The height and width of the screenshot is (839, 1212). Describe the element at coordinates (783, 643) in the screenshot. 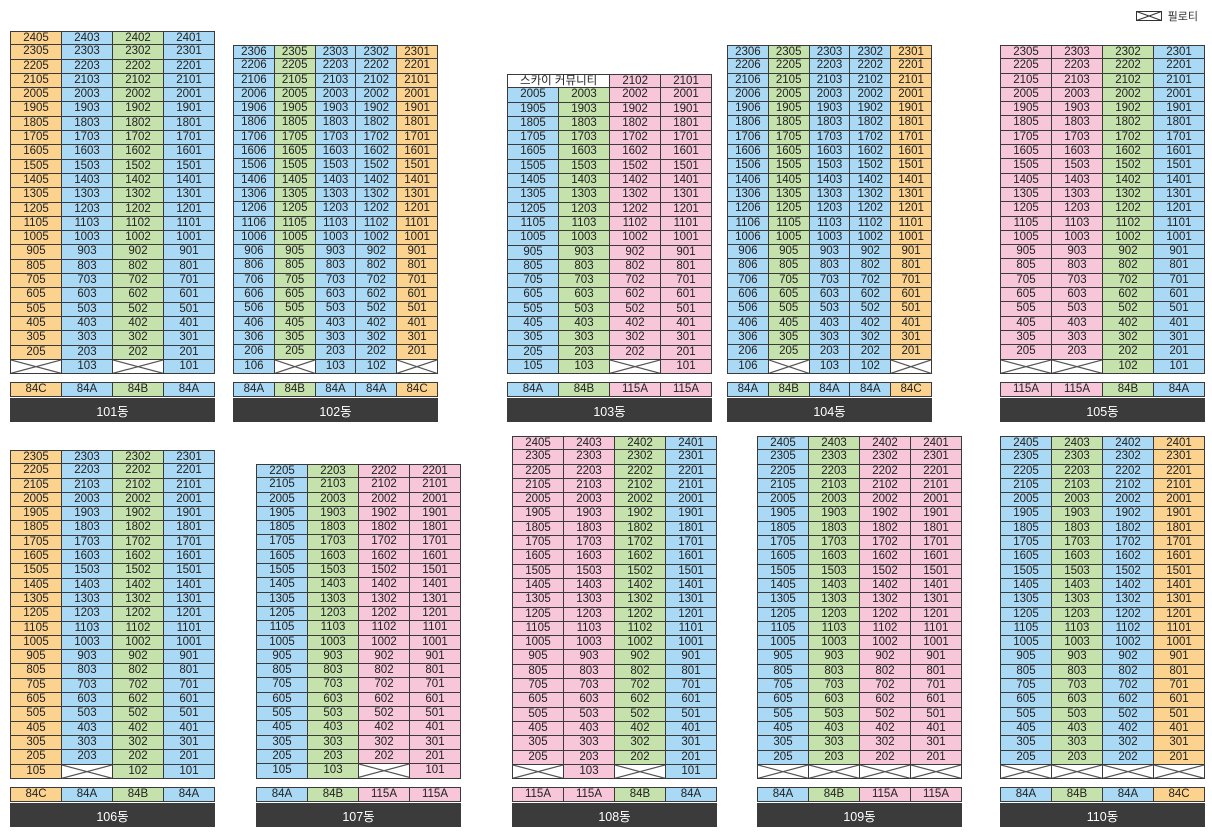

I see `unit-cell: 1005` at that location.